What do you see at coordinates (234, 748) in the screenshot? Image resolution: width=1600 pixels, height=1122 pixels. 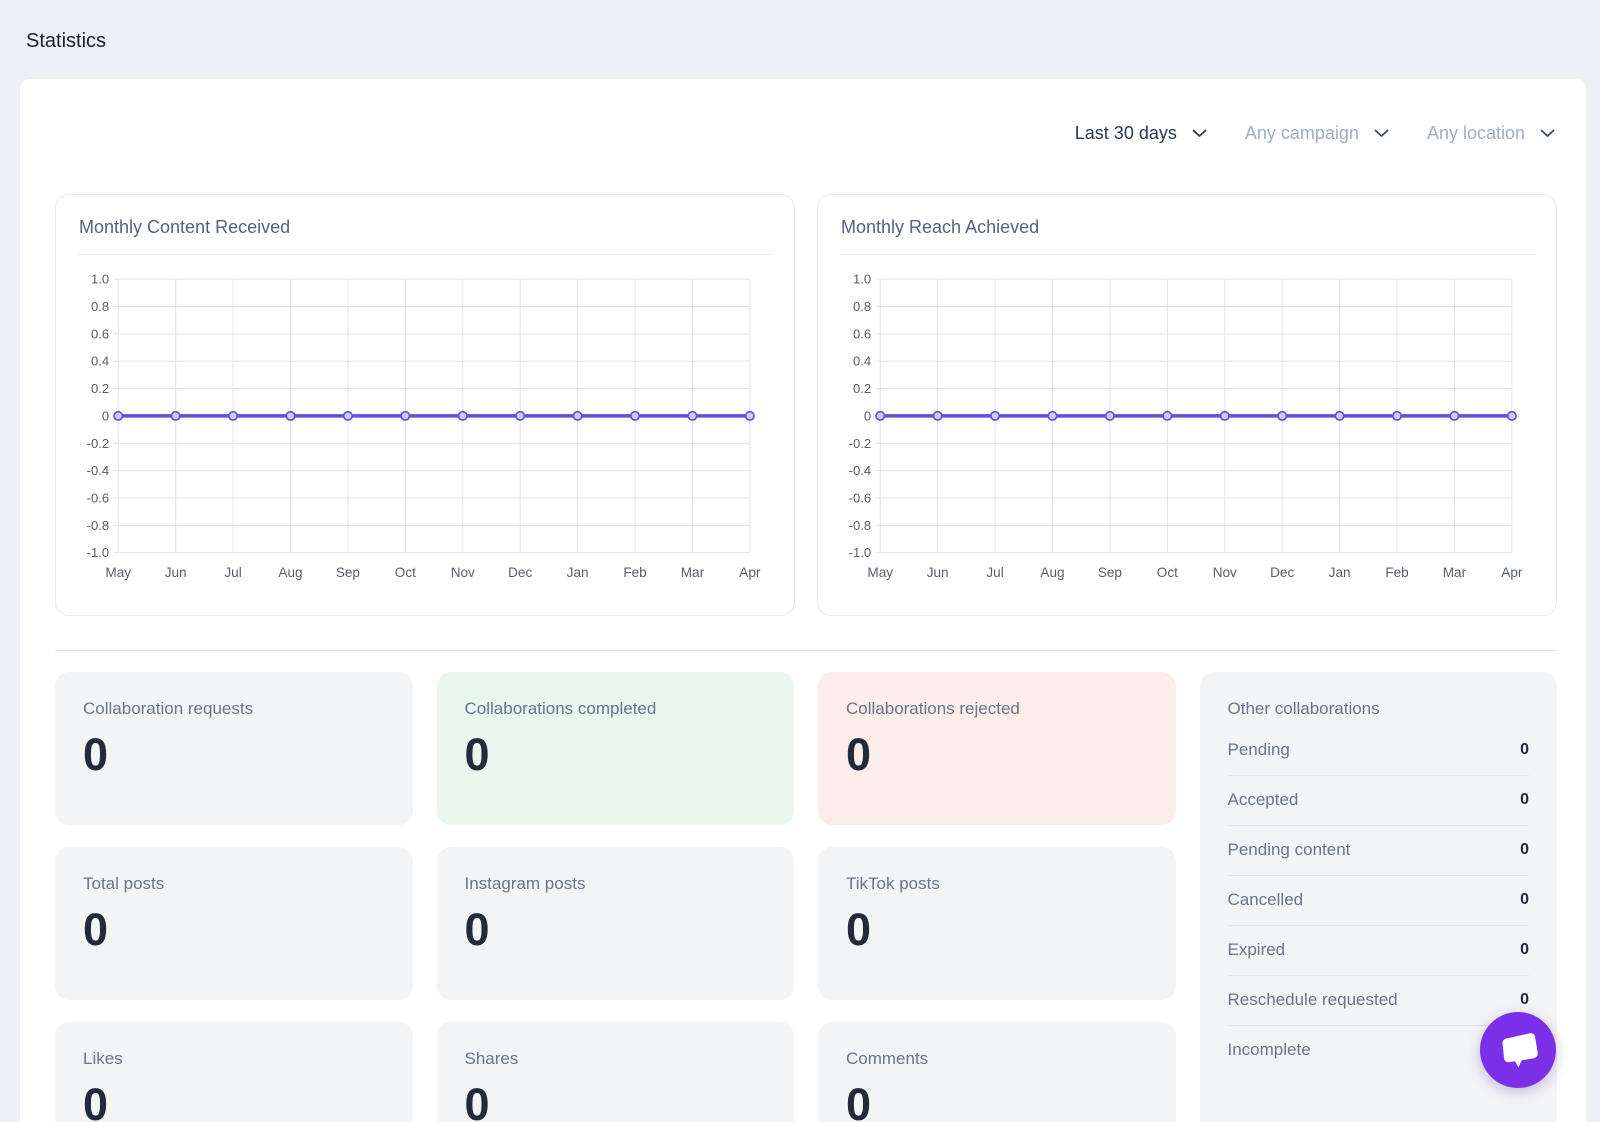 I see `stat-card: Collaboration requests 0` at bounding box center [234, 748].